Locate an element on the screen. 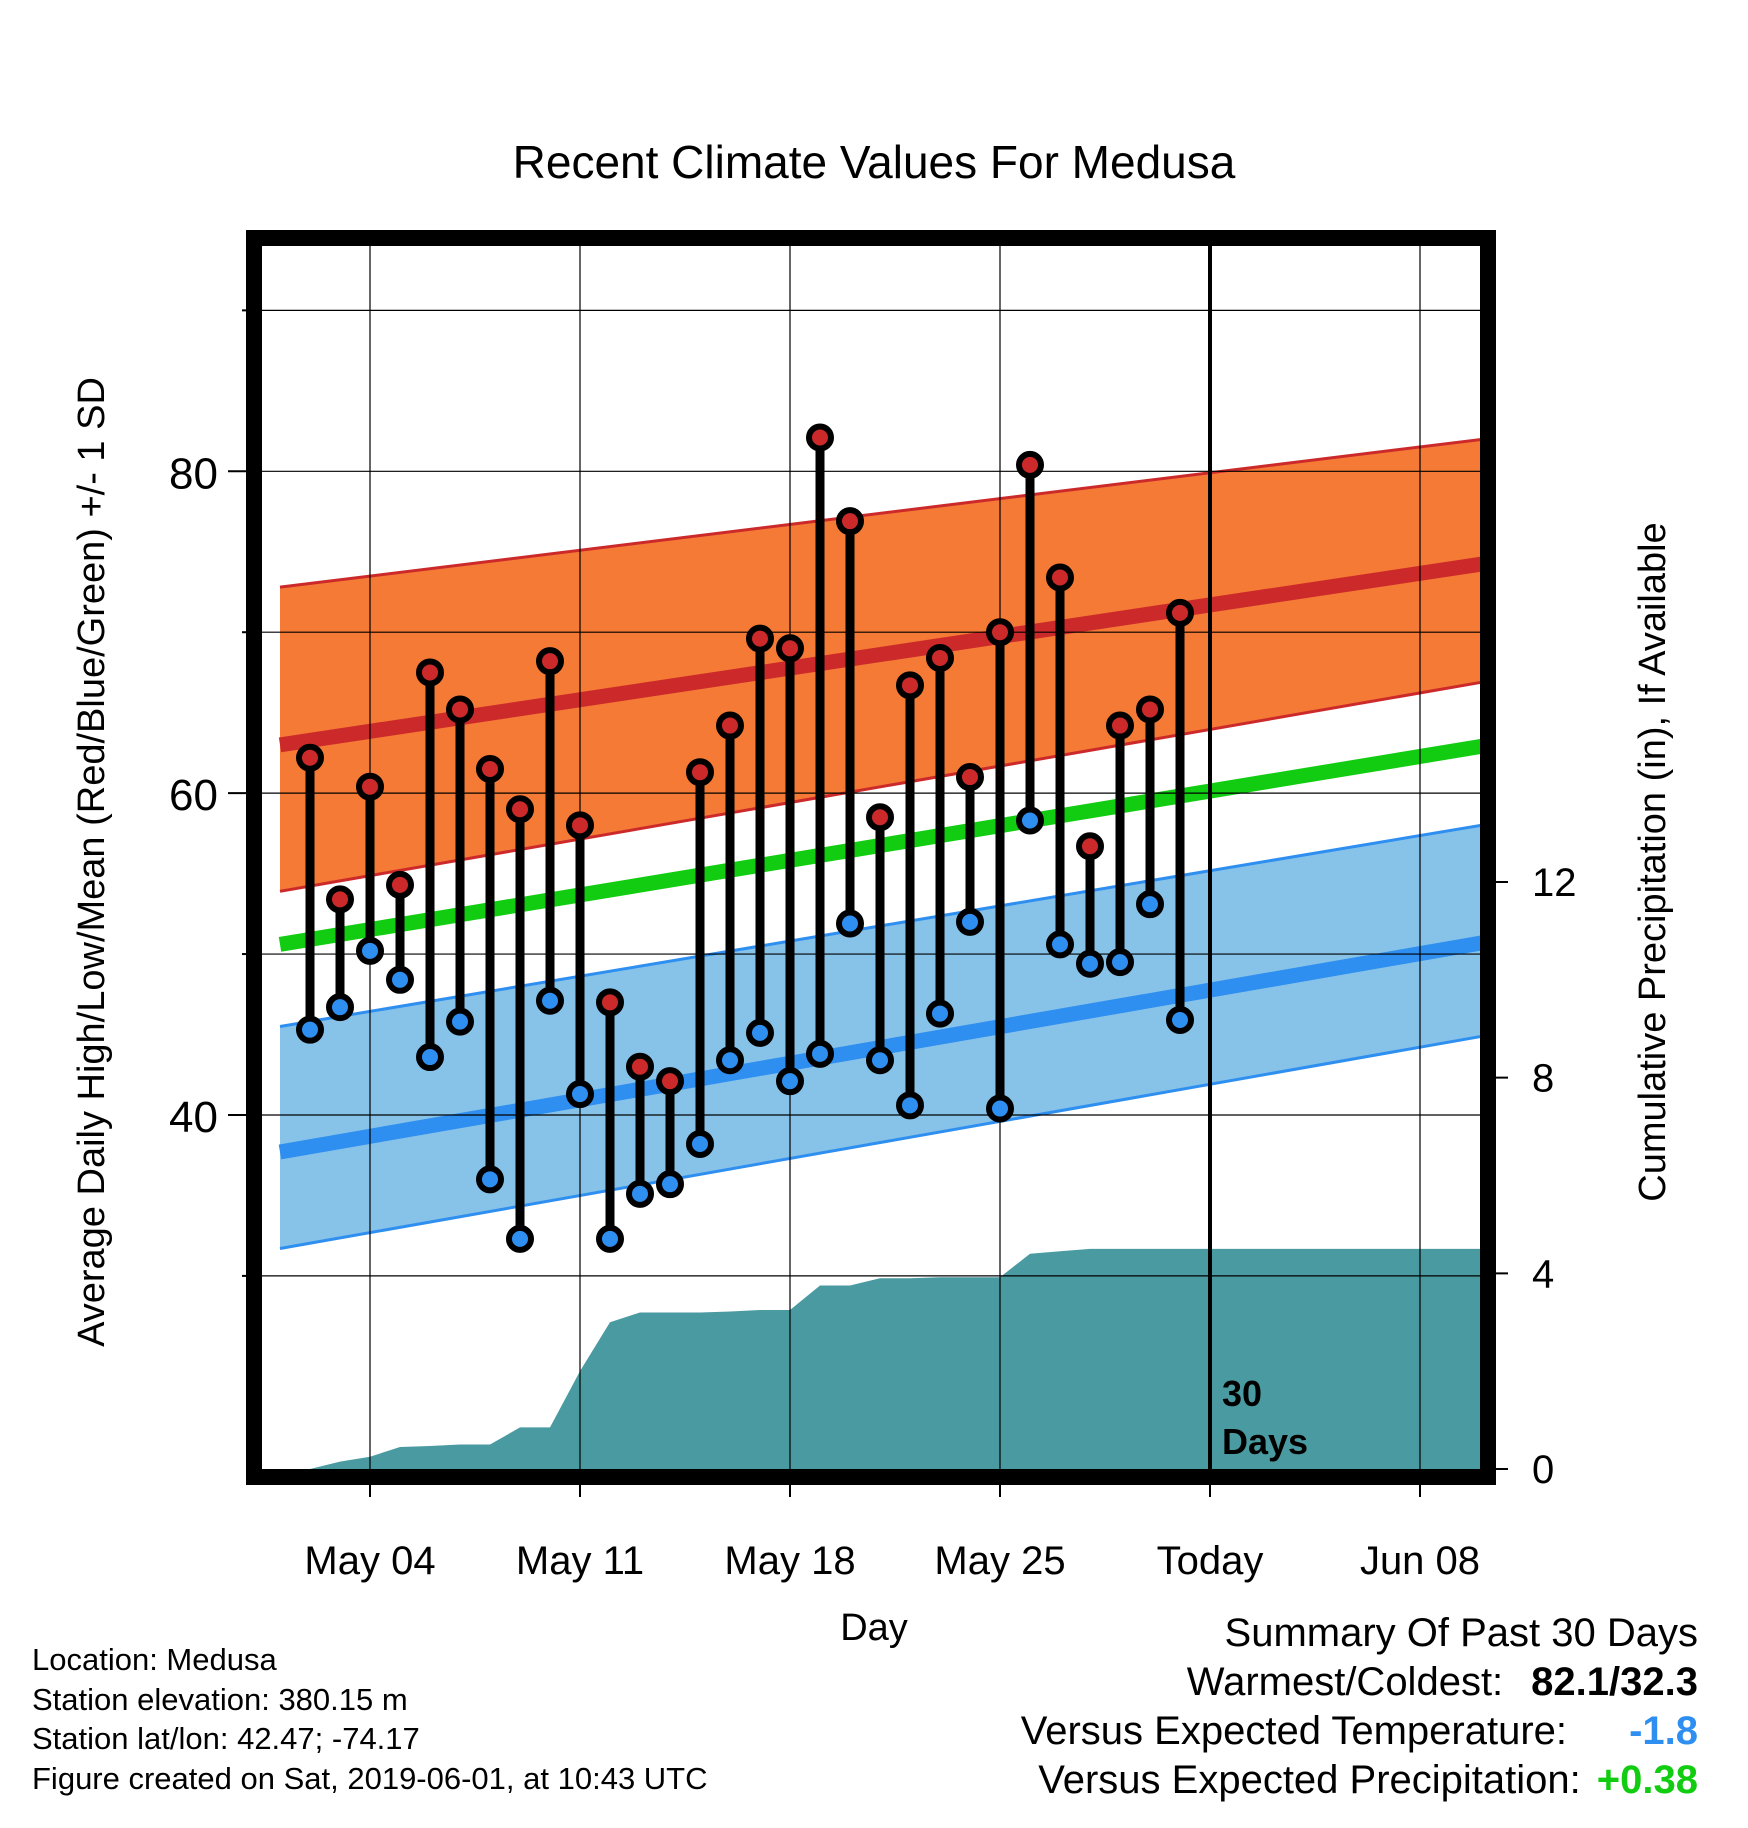  y-tick-label: 40 is located at coordinates (193, 1117).